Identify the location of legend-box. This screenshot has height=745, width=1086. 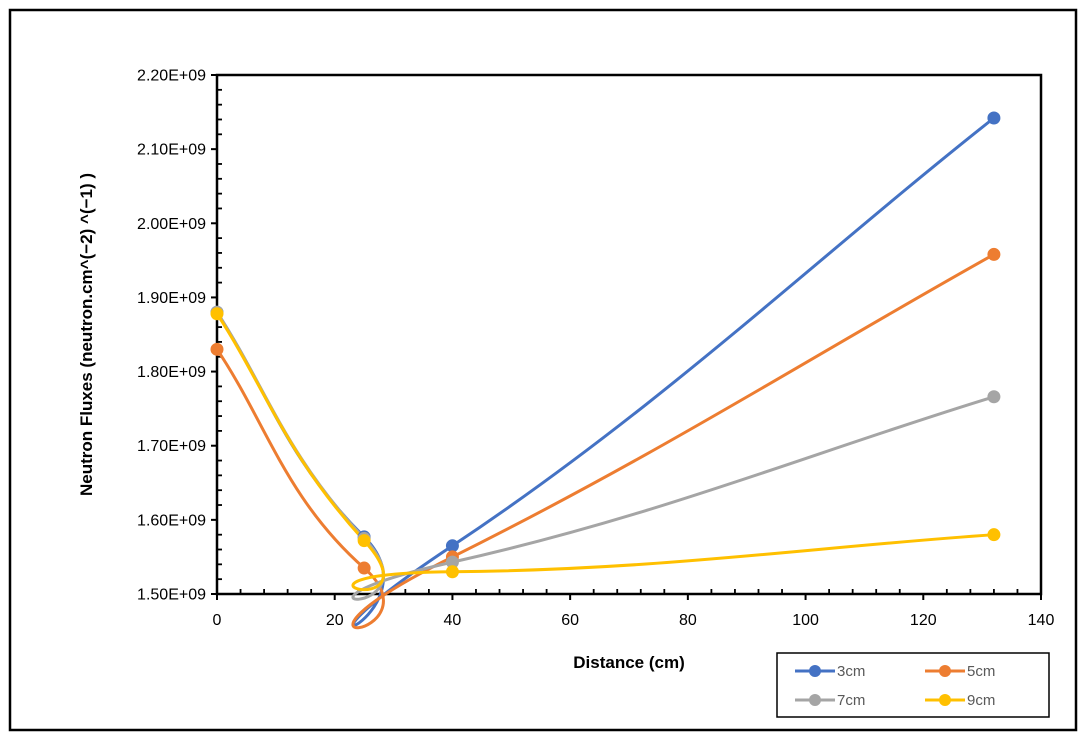
(913, 685).